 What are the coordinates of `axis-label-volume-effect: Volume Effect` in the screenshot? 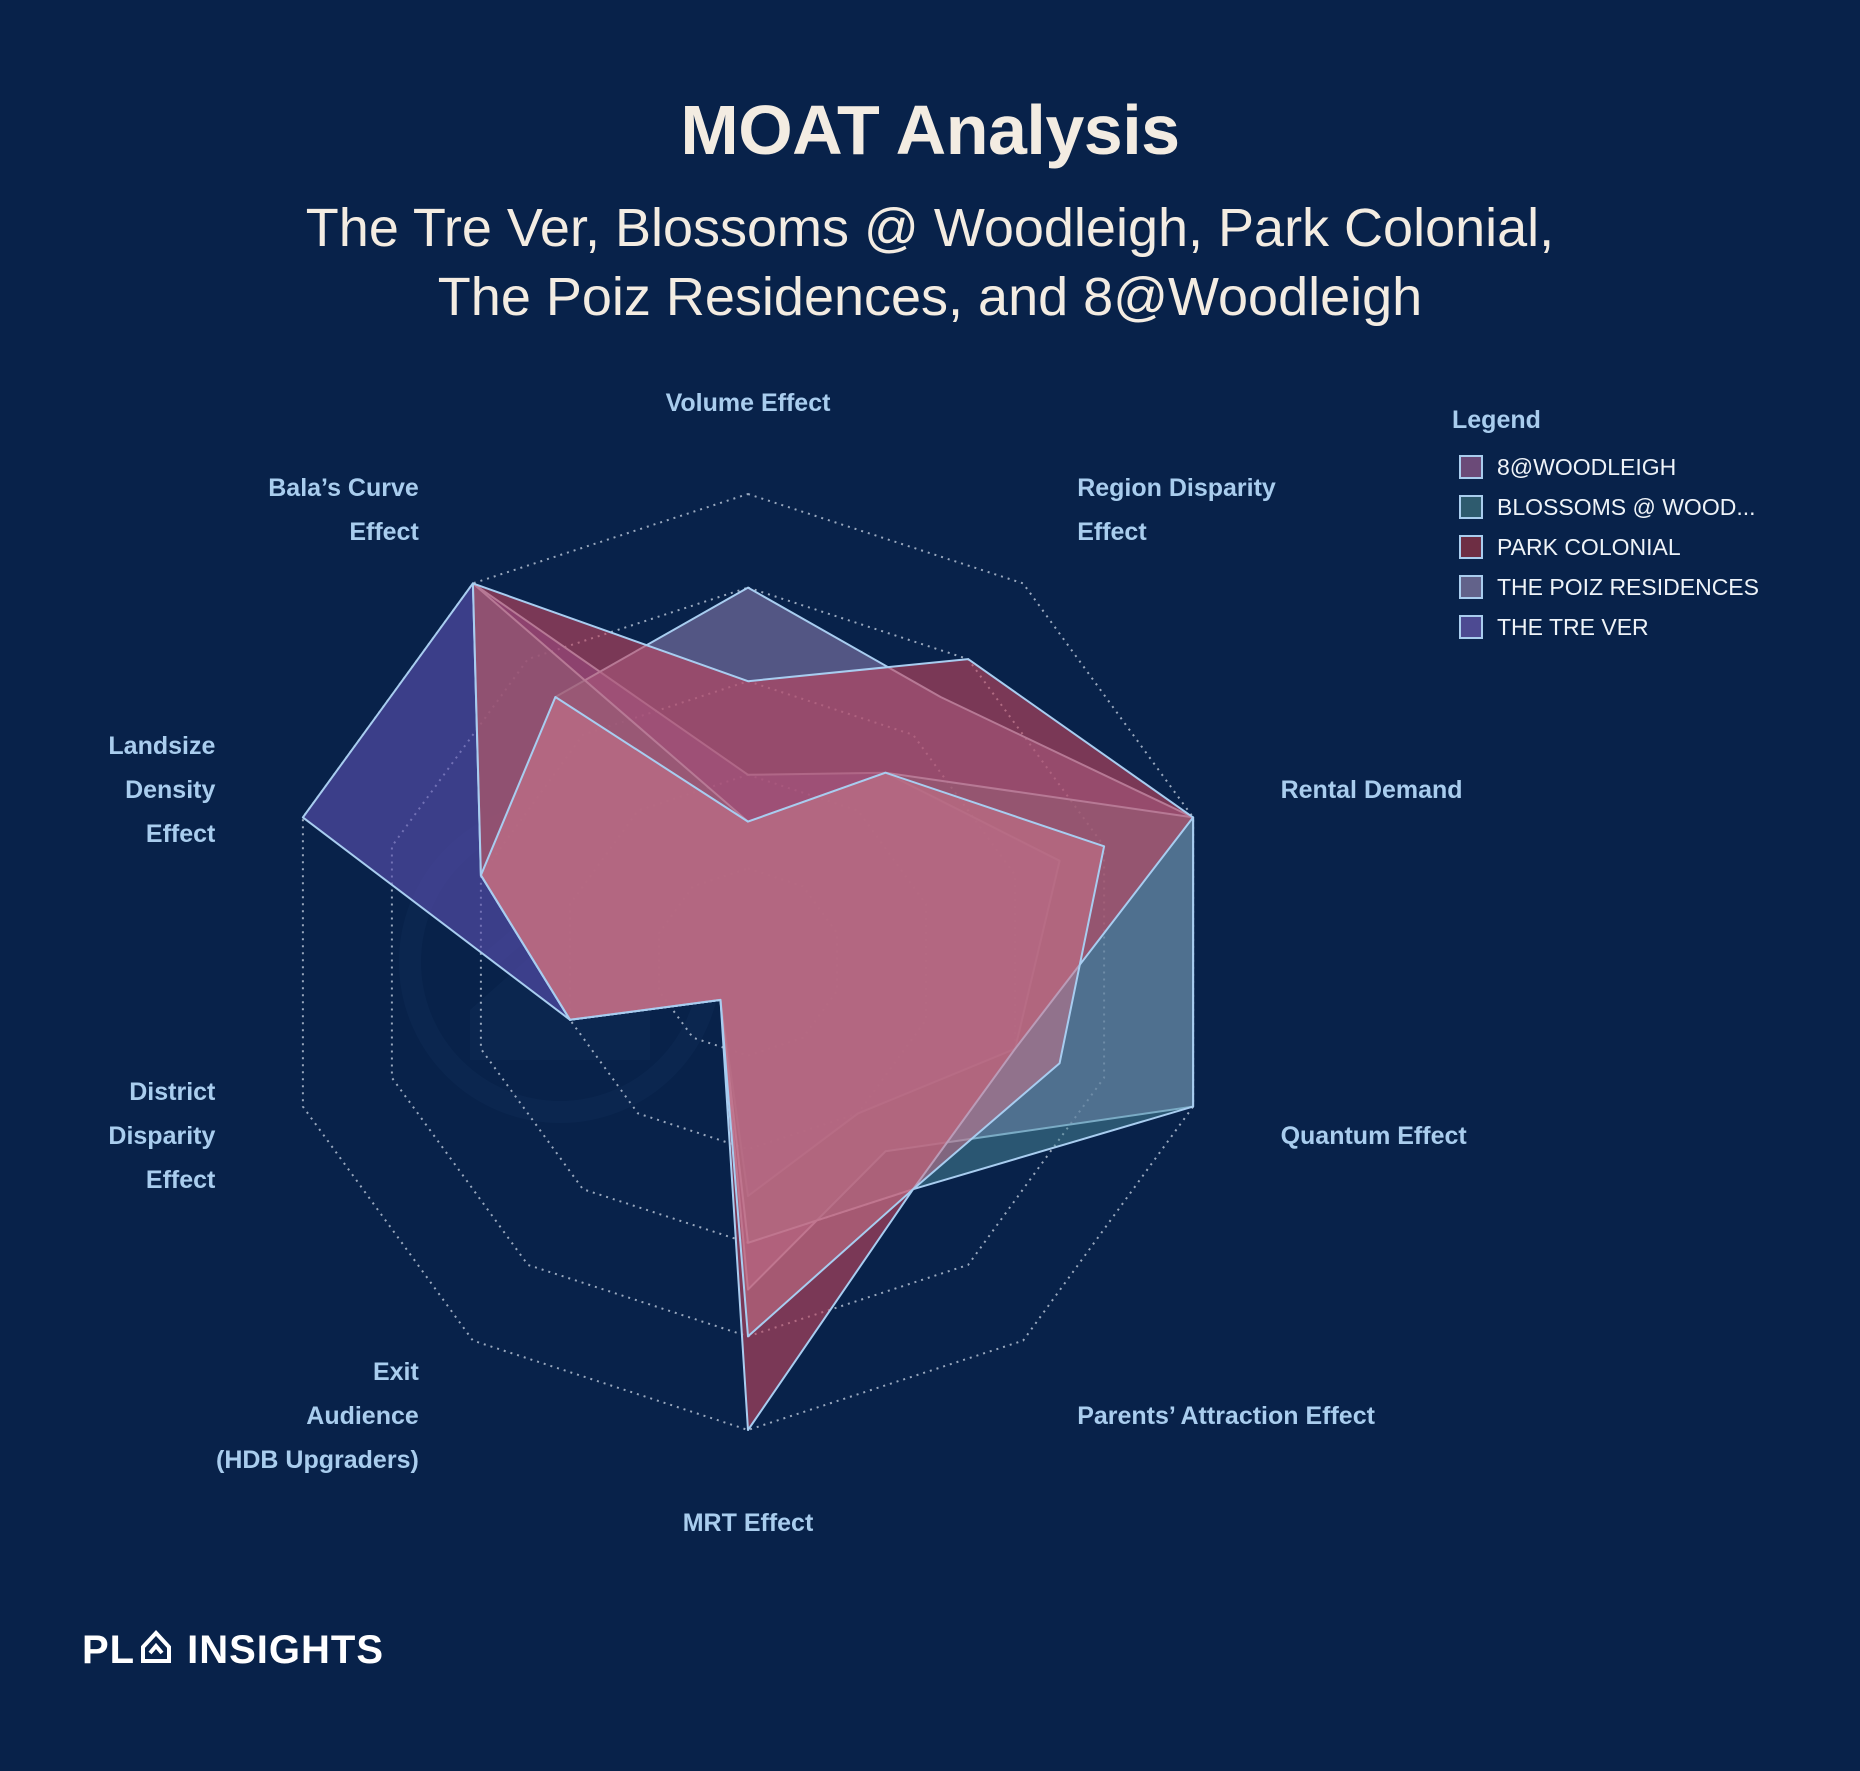 It's located at (749, 403).